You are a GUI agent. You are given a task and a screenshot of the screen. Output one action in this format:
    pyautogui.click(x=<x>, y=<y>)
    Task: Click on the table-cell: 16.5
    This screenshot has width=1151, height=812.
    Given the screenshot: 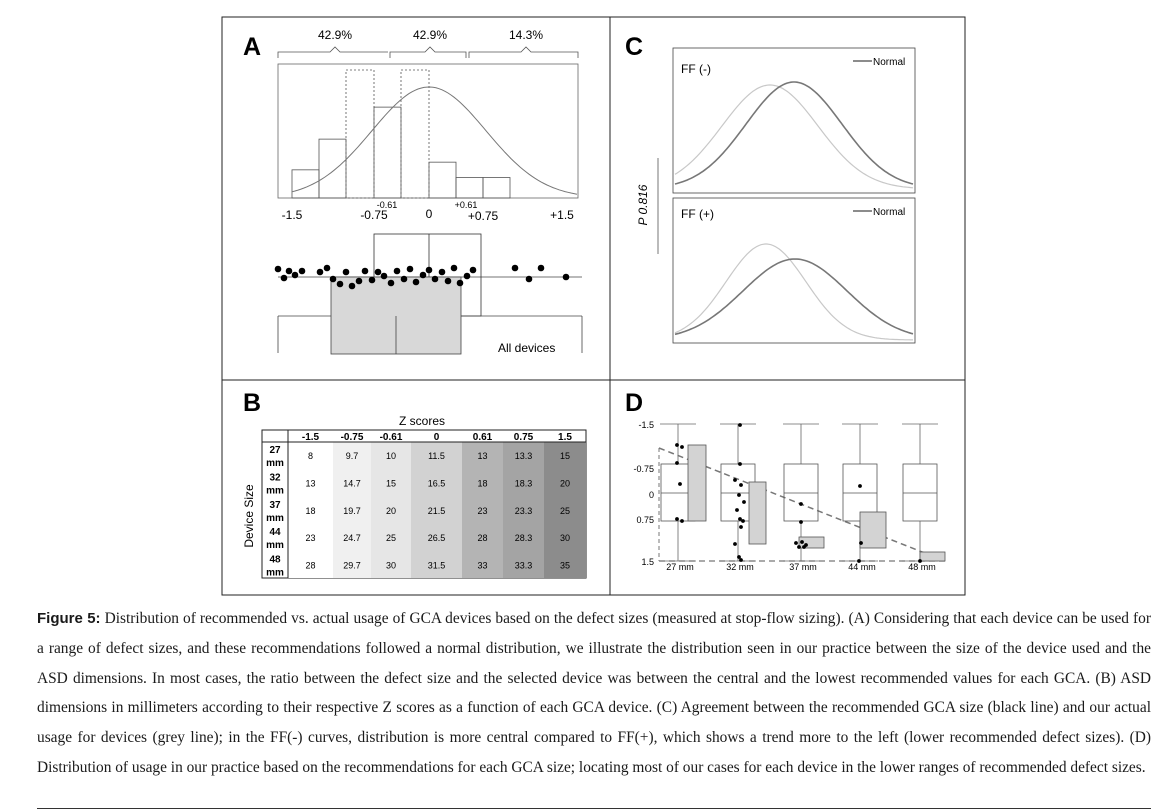 What is the action you would take?
    pyautogui.click(x=437, y=483)
    